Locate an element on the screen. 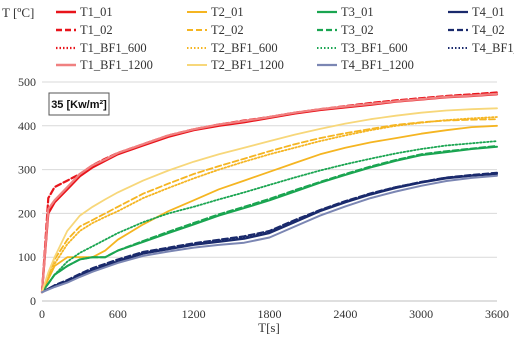  legend-entry-t1-01: T1_01 is located at coordinates (84, 12).